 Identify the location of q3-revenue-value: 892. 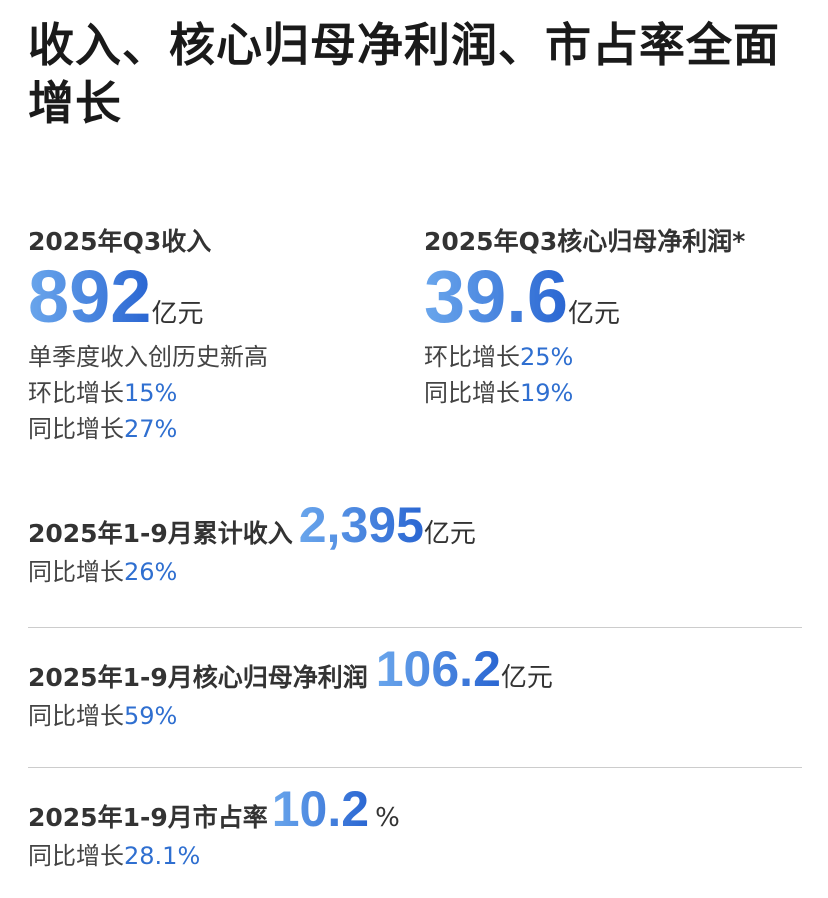
(90, 296).